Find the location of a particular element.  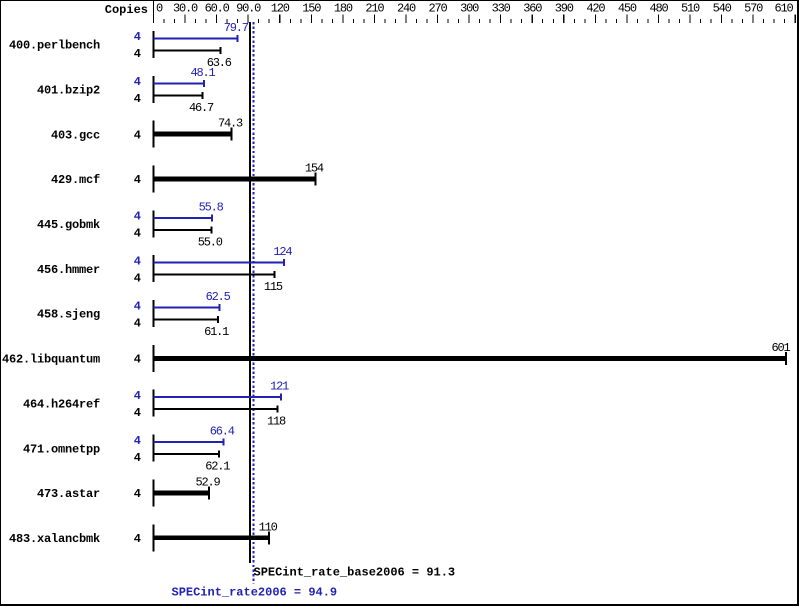

svg-text: 450 is located at coordinates (627, 8).